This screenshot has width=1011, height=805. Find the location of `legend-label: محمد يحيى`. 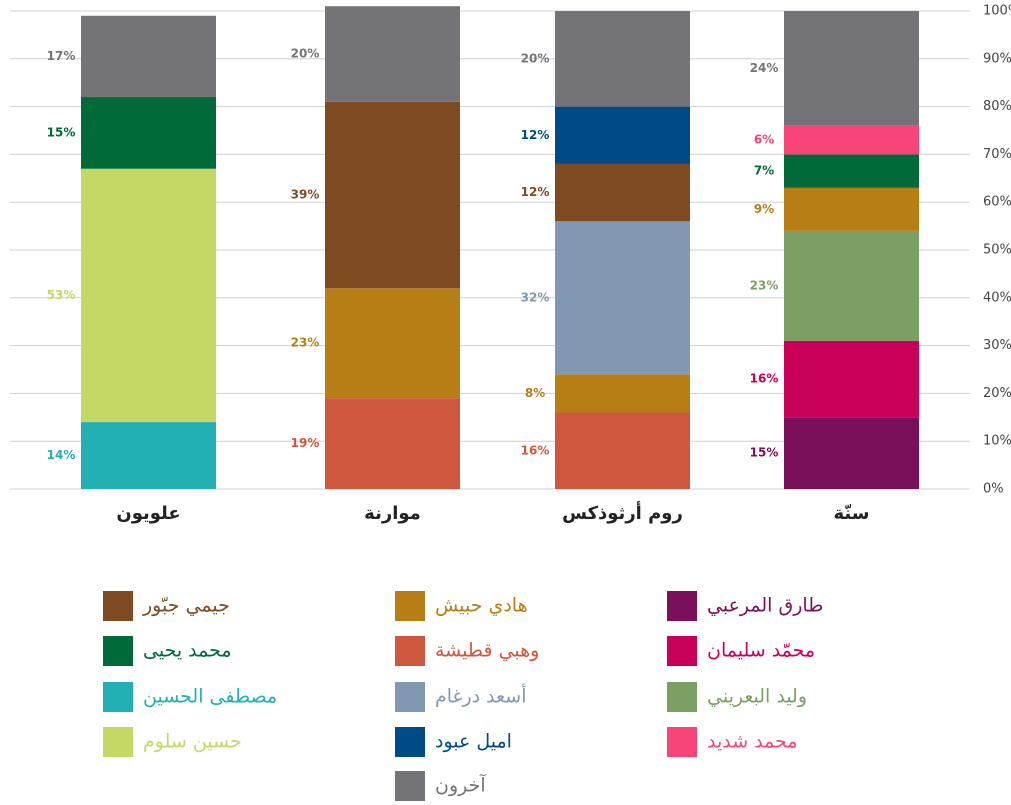

legend-label: محمد يحيى is located at coordinates (187, 651).